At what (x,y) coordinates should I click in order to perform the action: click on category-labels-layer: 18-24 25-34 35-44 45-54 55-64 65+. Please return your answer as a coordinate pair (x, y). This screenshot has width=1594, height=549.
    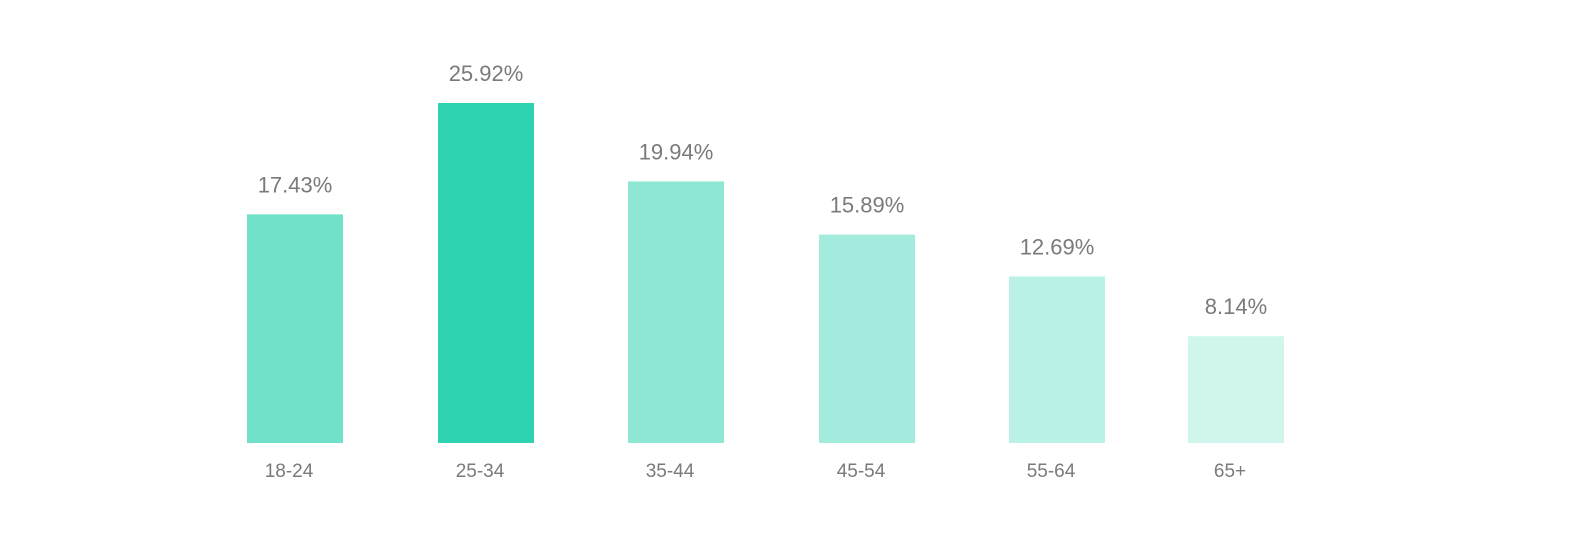
    Looking at the image, I should click on (755, 471).